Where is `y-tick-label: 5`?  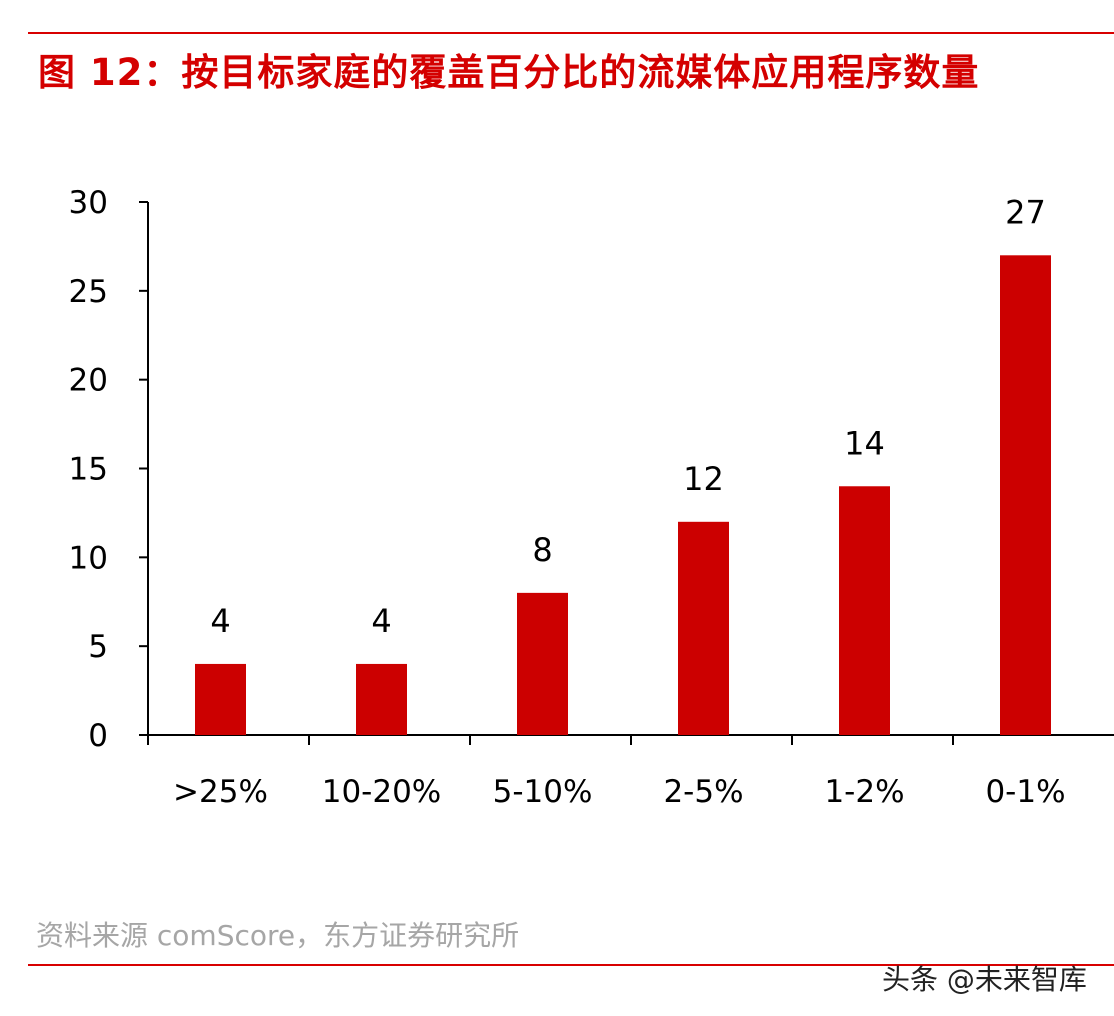 y-tick-label: 5 is located at coordinates (98, 647).